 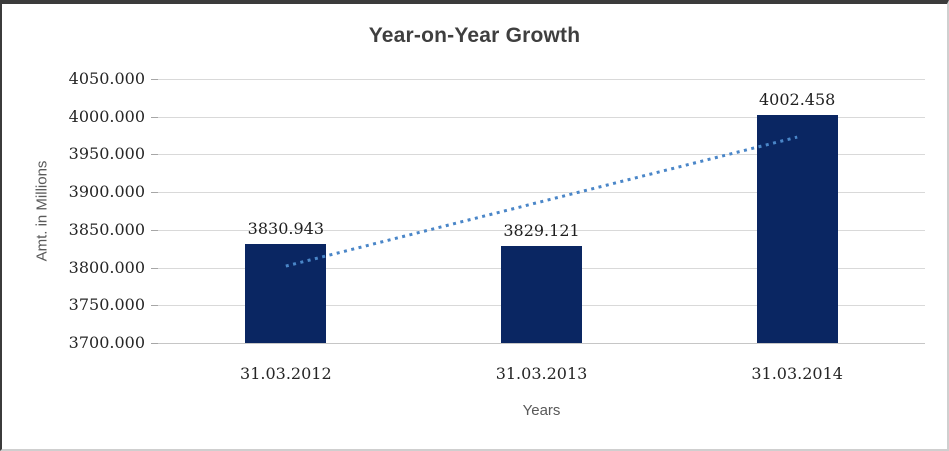 I want to click on y-axis-tick-label: 3700.000, so click(x=106, y=342).